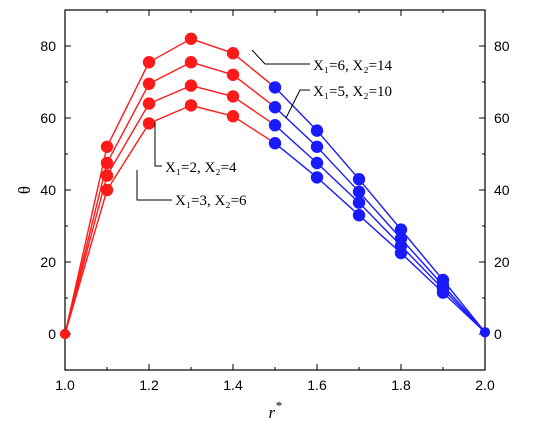  Describe the element at coordinates (52, 334) in the screenshot. I see `y-tick-label: 0` at that location.